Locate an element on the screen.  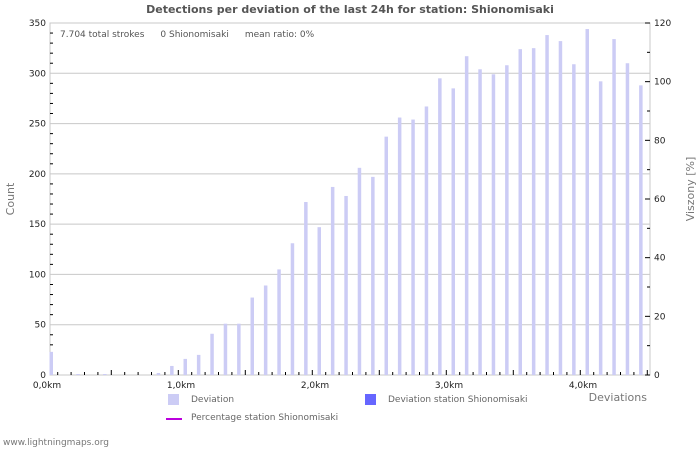
legend-label-deviation: Deviation is located at coordinates (213, 400).